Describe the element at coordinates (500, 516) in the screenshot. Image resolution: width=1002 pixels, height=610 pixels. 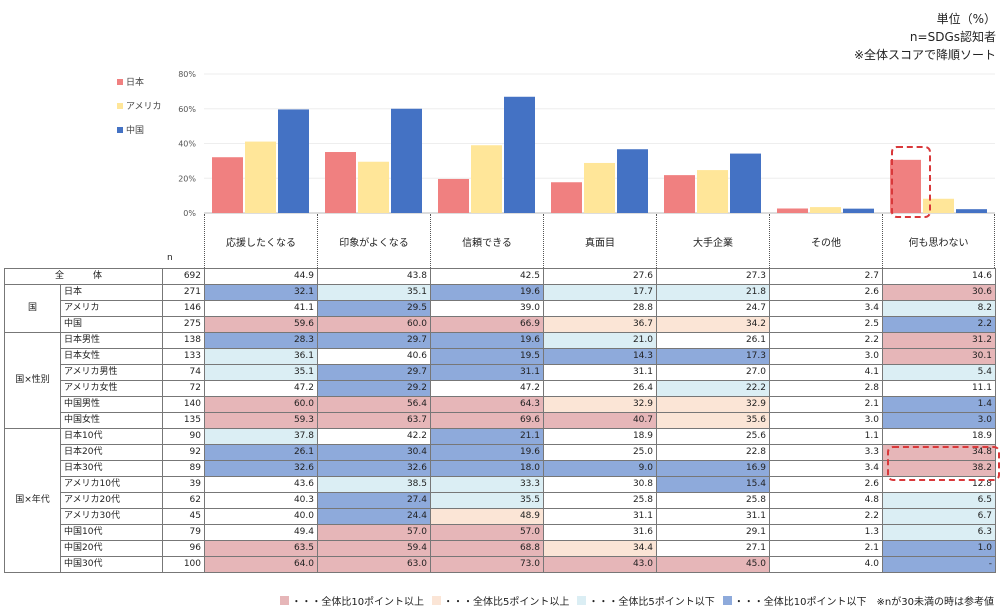
I see `table-row: アメリカ30代 45 40.0 24.4 48.9 31.1 31.1 2.2 6.7` at that location.